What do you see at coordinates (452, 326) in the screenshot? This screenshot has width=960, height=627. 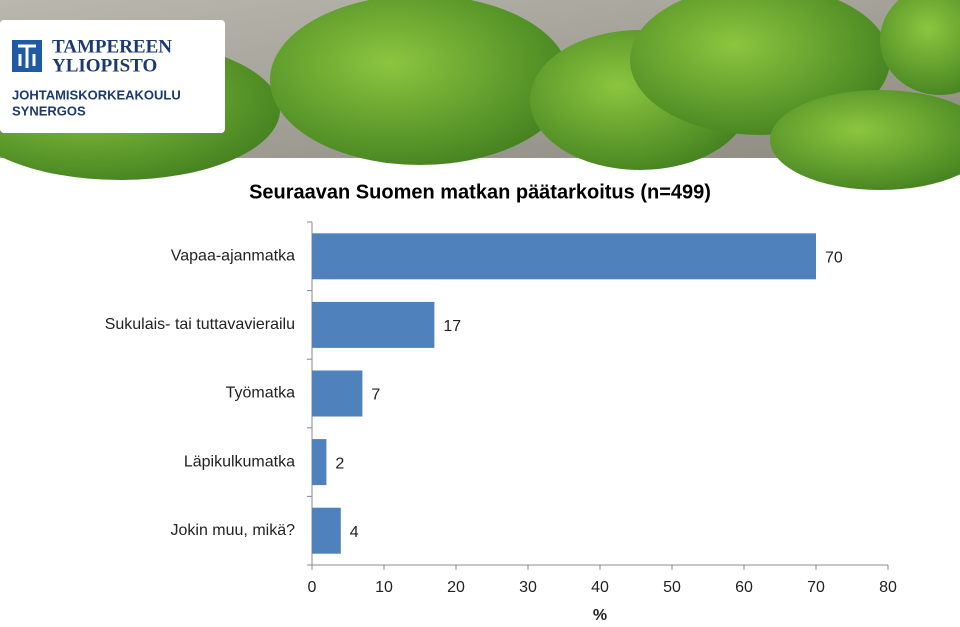 I see `value-label: 17` at bounding box center [452, 326].